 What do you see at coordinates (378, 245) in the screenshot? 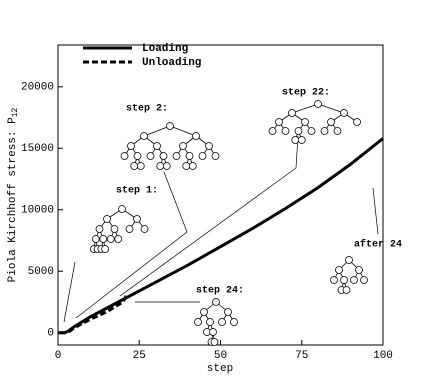
I see `annotation: after 24` at bounding box center [378, 245].